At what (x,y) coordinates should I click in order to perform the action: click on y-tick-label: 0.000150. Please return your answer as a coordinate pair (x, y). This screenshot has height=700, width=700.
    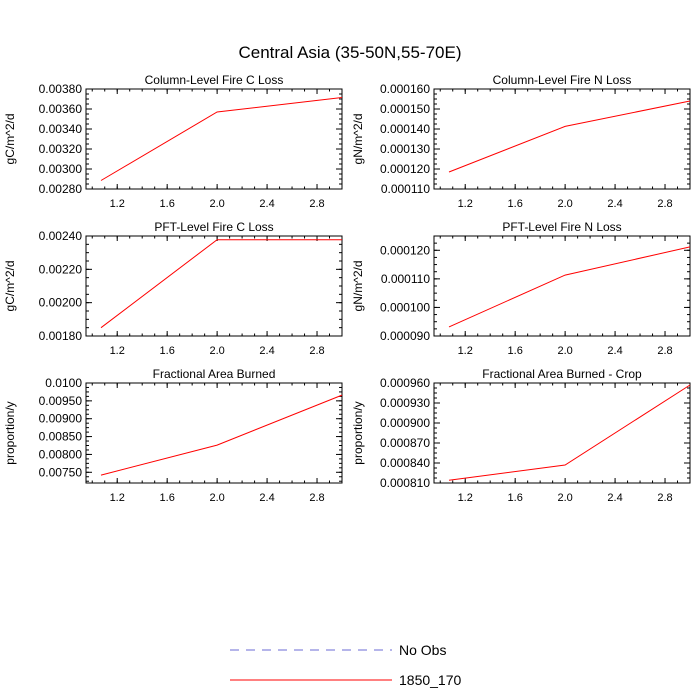
    Looking at the image, I should click on (405, 109).